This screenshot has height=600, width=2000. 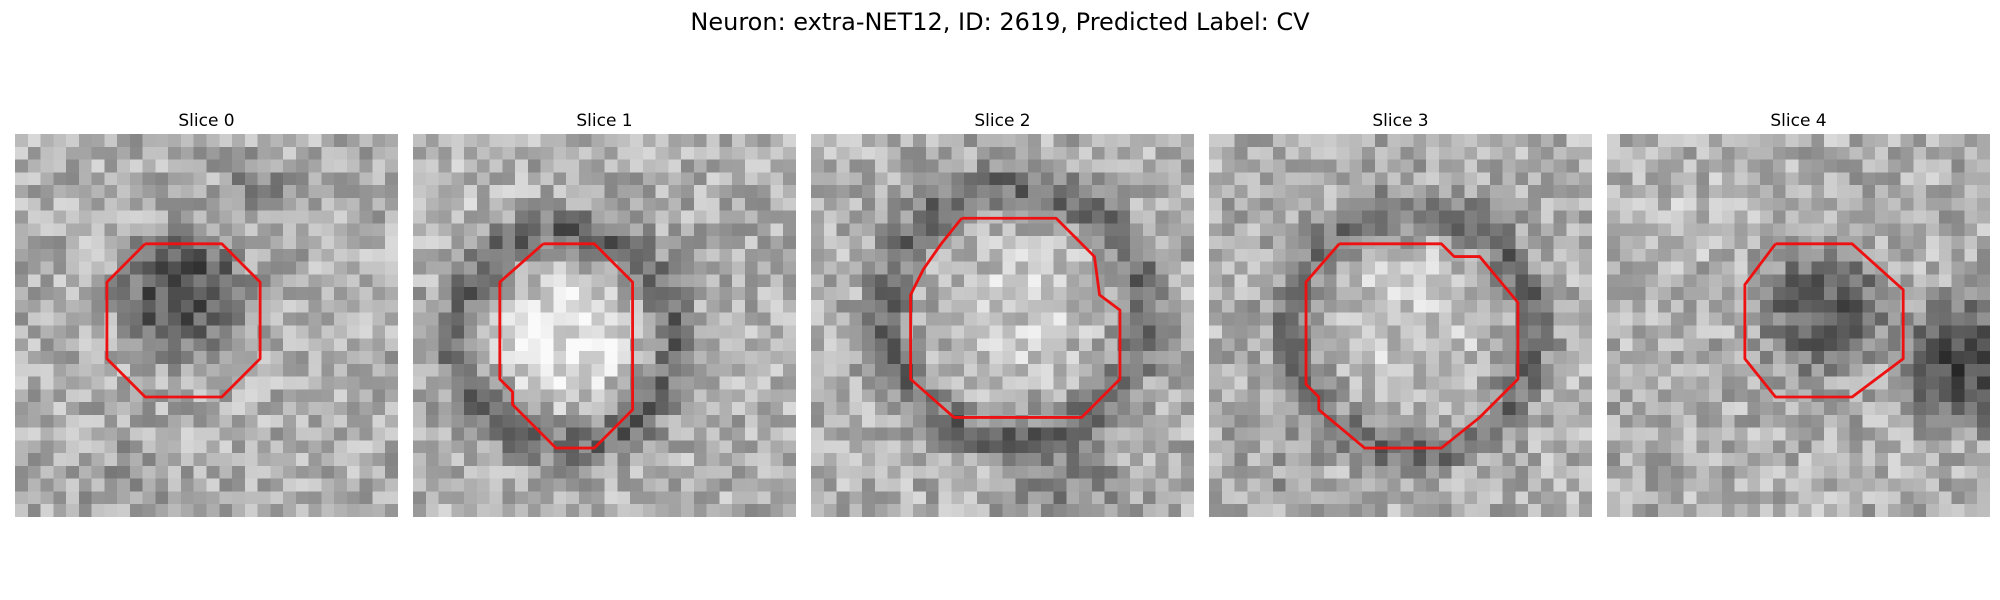 I want to click on slice-panel-2: Slice 2, so click(x=1002, y=312).